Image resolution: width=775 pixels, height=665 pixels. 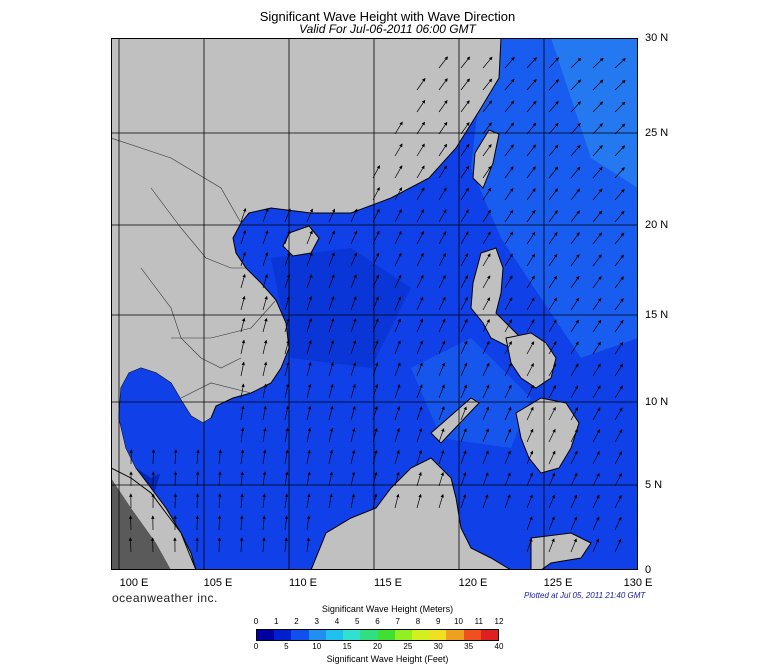 I want to click on lon-label-110e: 110 E, so click(x=303, y=583).